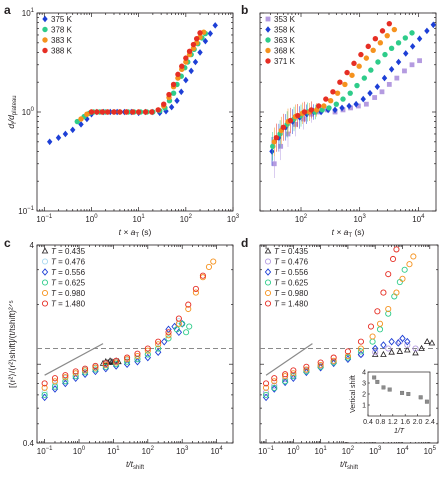 This screenshot has height=480, width=446. What do you see at coordinates (68, 262) in the screenshot?
I see `legend-label: T = 0.476` at bounding box center [68, 262].